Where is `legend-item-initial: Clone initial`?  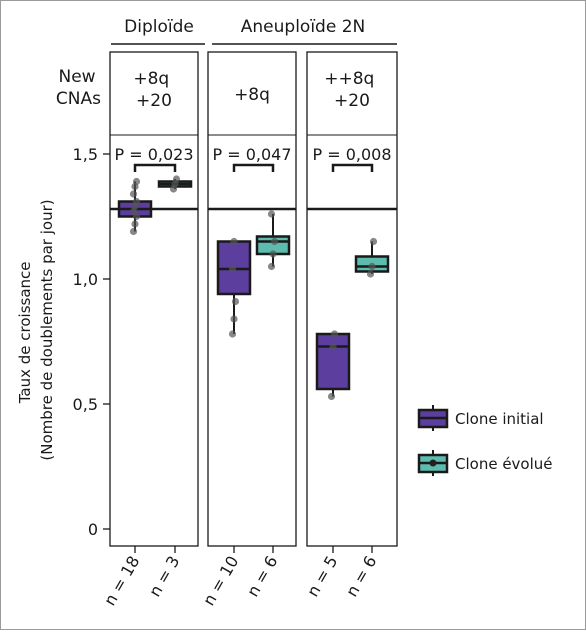 legend-item-initial: Clone initial is located at coordinates (480, 418).